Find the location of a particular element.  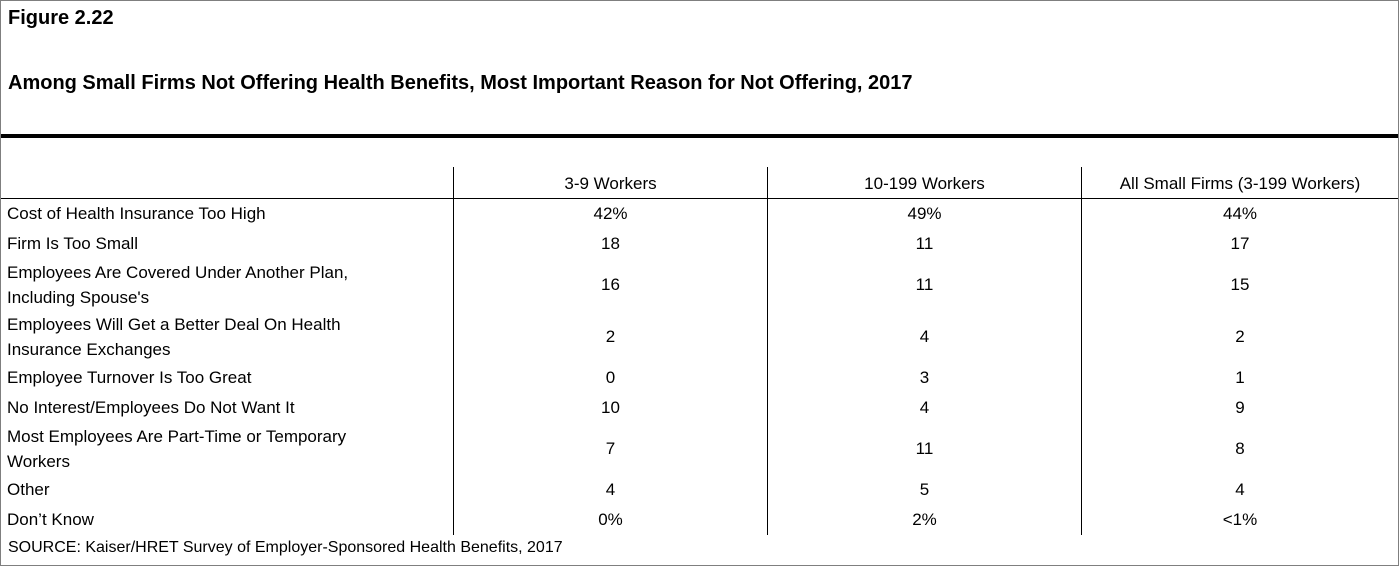

cell-all-small: 1 is located at coordinates (1240, 377).